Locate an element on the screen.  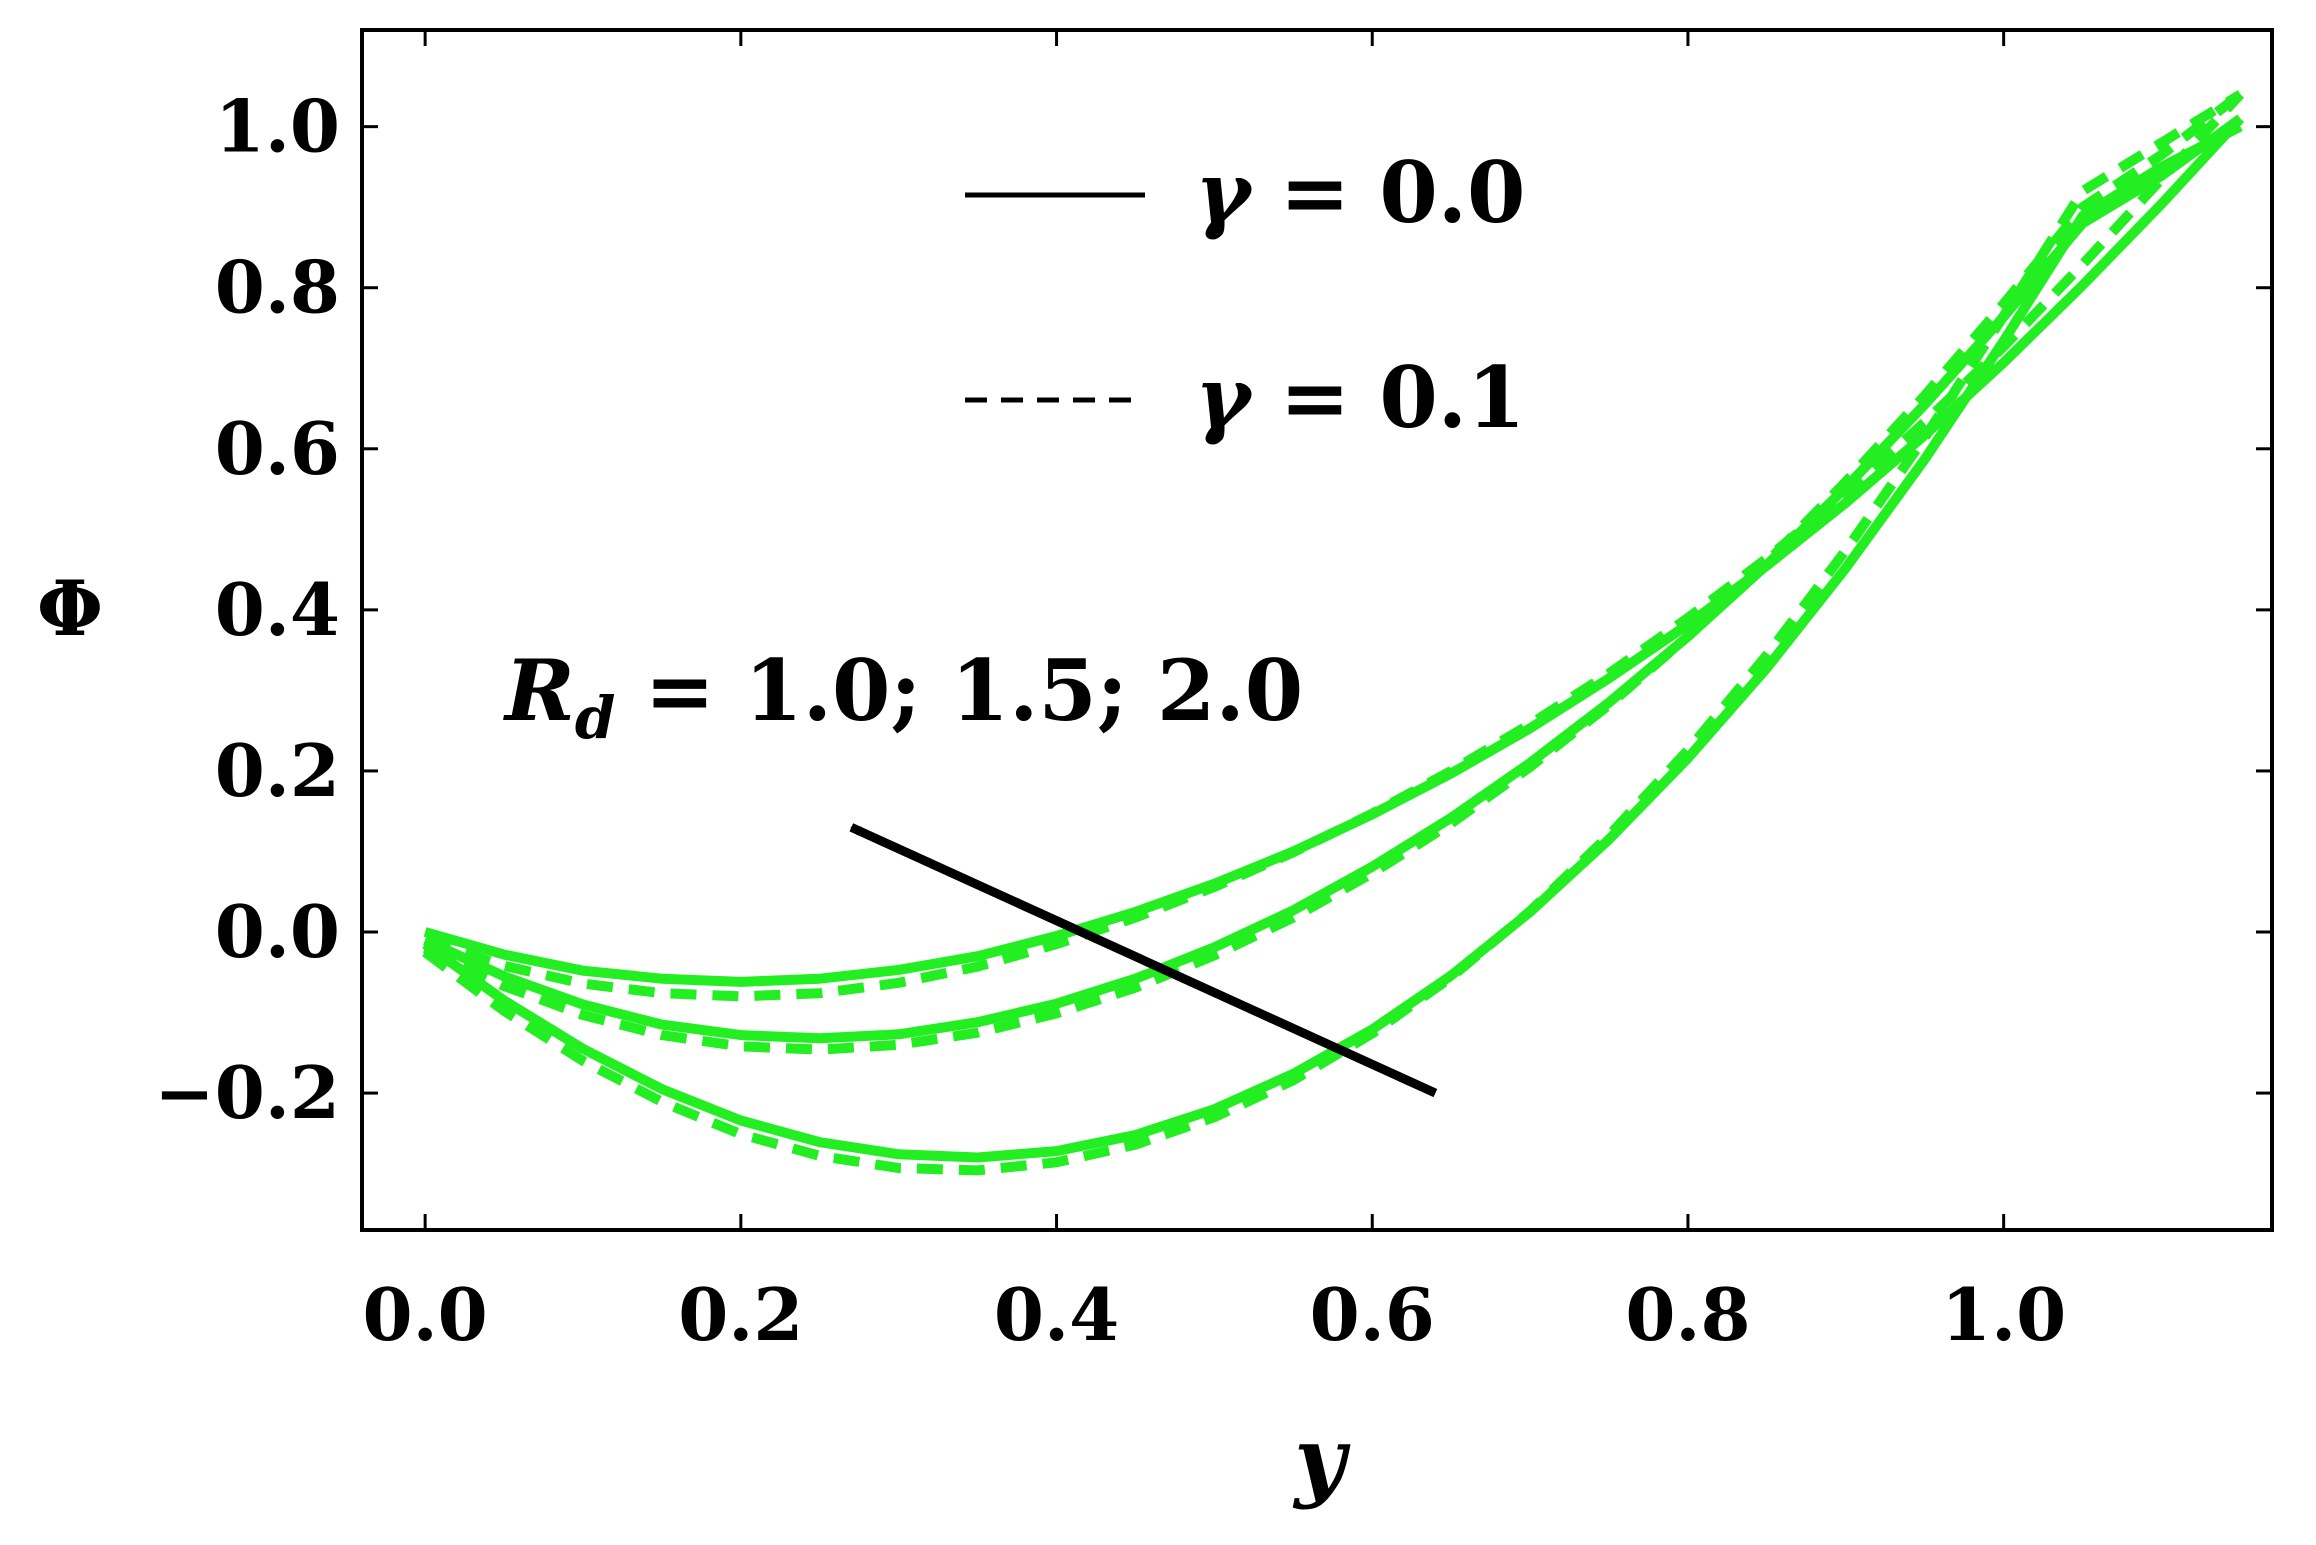
y-axis-label: Φ is located at coordinates (70, 608).